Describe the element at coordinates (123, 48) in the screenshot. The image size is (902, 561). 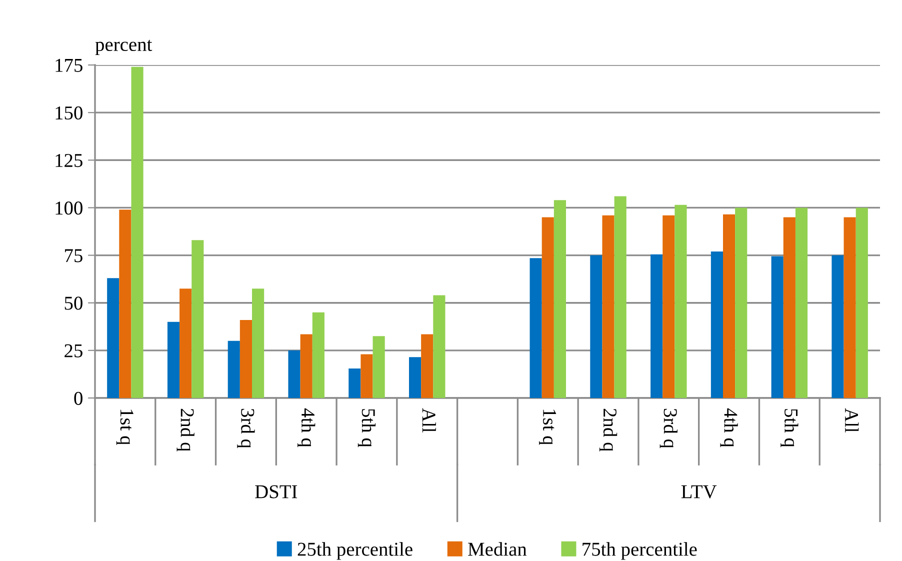
I see `y-axis-title: percent` at that location.